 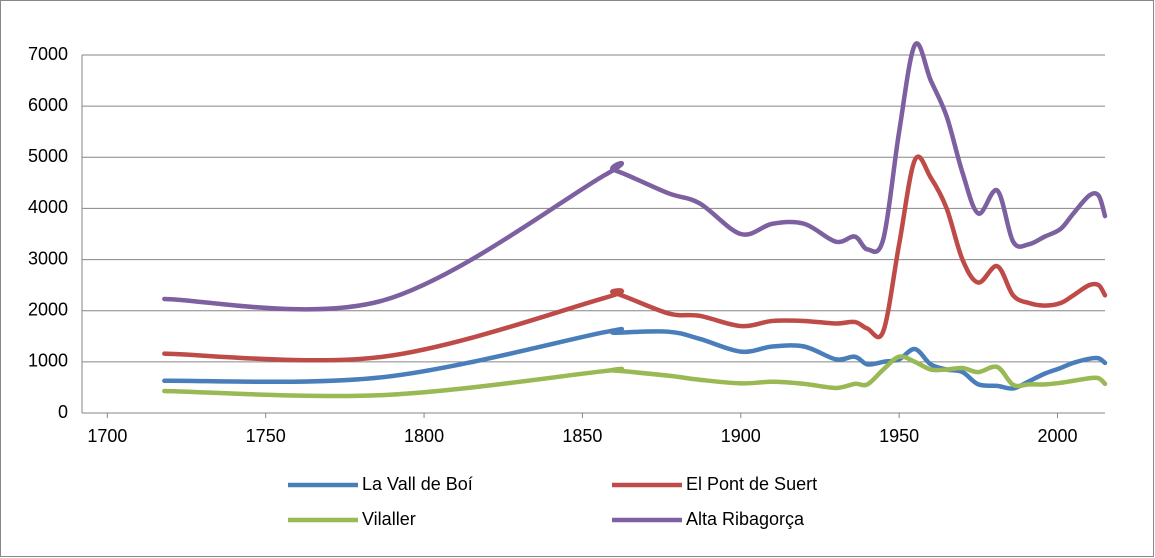 What do you see at coordinates (741, 436) in the screenshot?
I see `x-tick-label: 1900` at bounding box center [741, 436].